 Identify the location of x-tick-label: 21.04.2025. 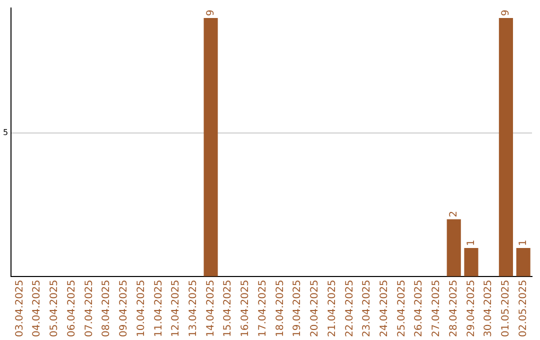
(332, 309).